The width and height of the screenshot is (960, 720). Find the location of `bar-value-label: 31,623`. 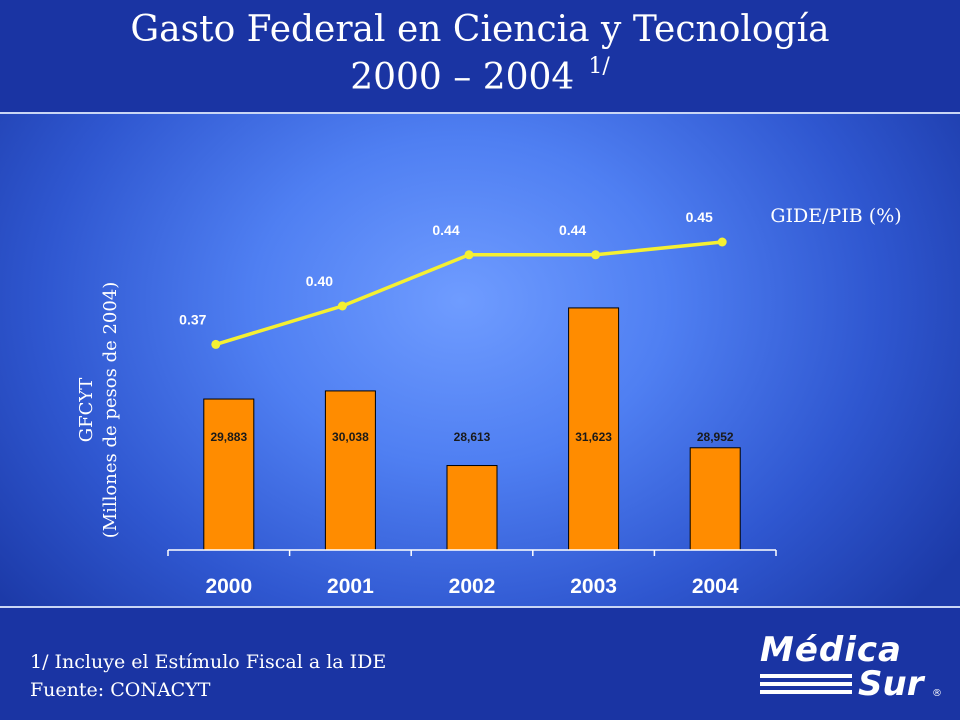

bar-value-label: 31,623 is located at coordinates (593, 437).